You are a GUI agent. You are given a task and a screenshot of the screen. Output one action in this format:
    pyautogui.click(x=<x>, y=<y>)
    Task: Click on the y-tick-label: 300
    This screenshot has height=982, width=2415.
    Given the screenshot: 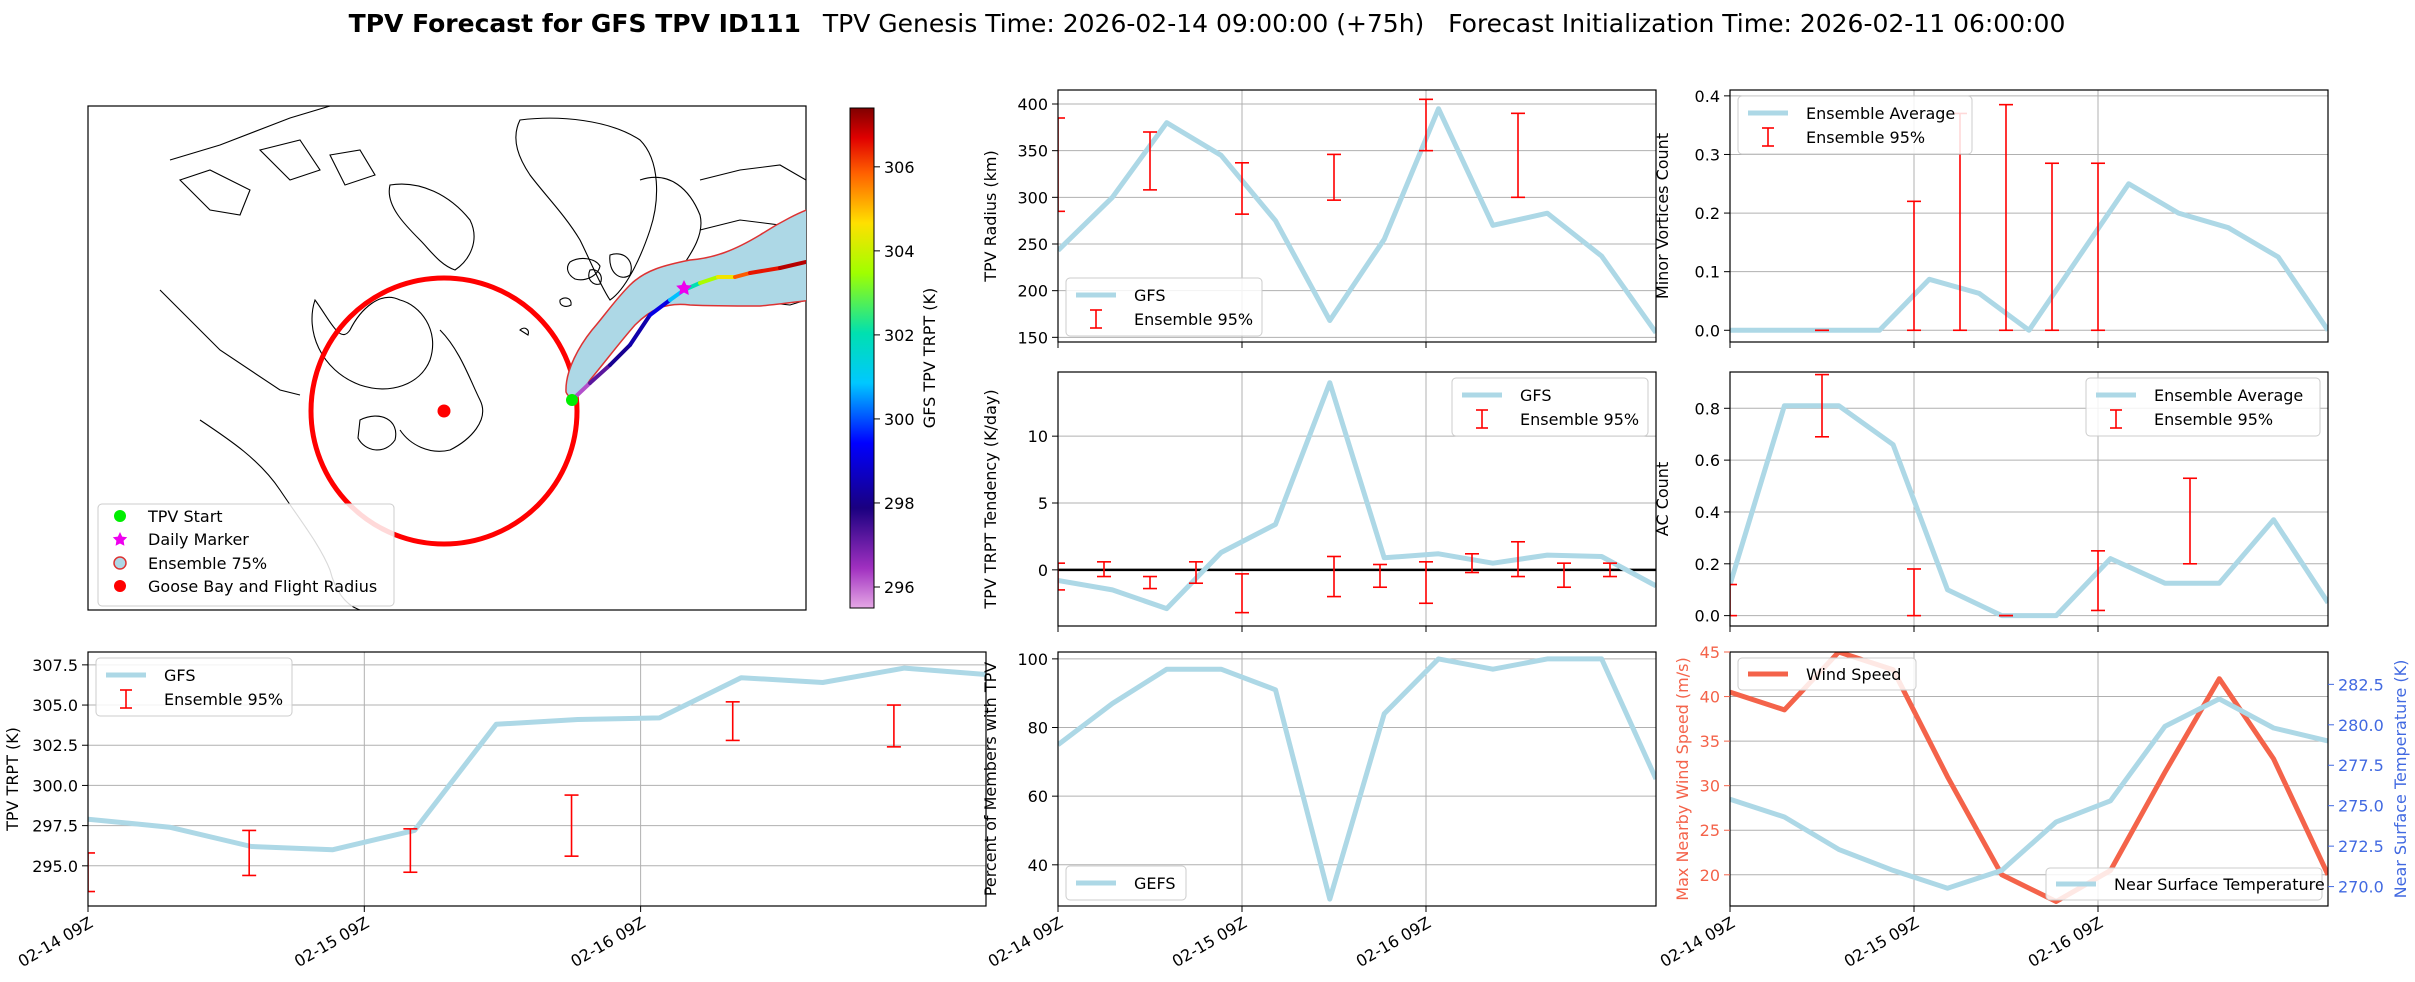 What is the action you would take?
    pyautogui.click(x=1032, y=197)
    